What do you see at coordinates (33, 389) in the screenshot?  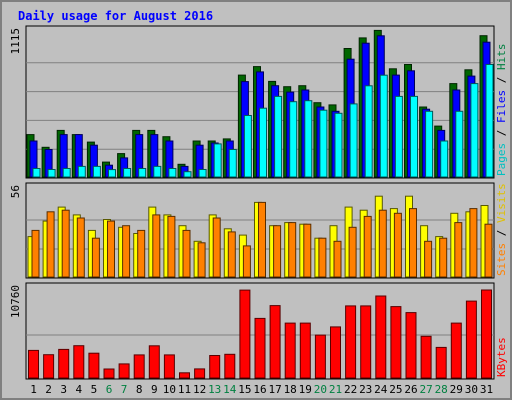 I see `x-tick-label: 1` at bounding box center [33, 389].